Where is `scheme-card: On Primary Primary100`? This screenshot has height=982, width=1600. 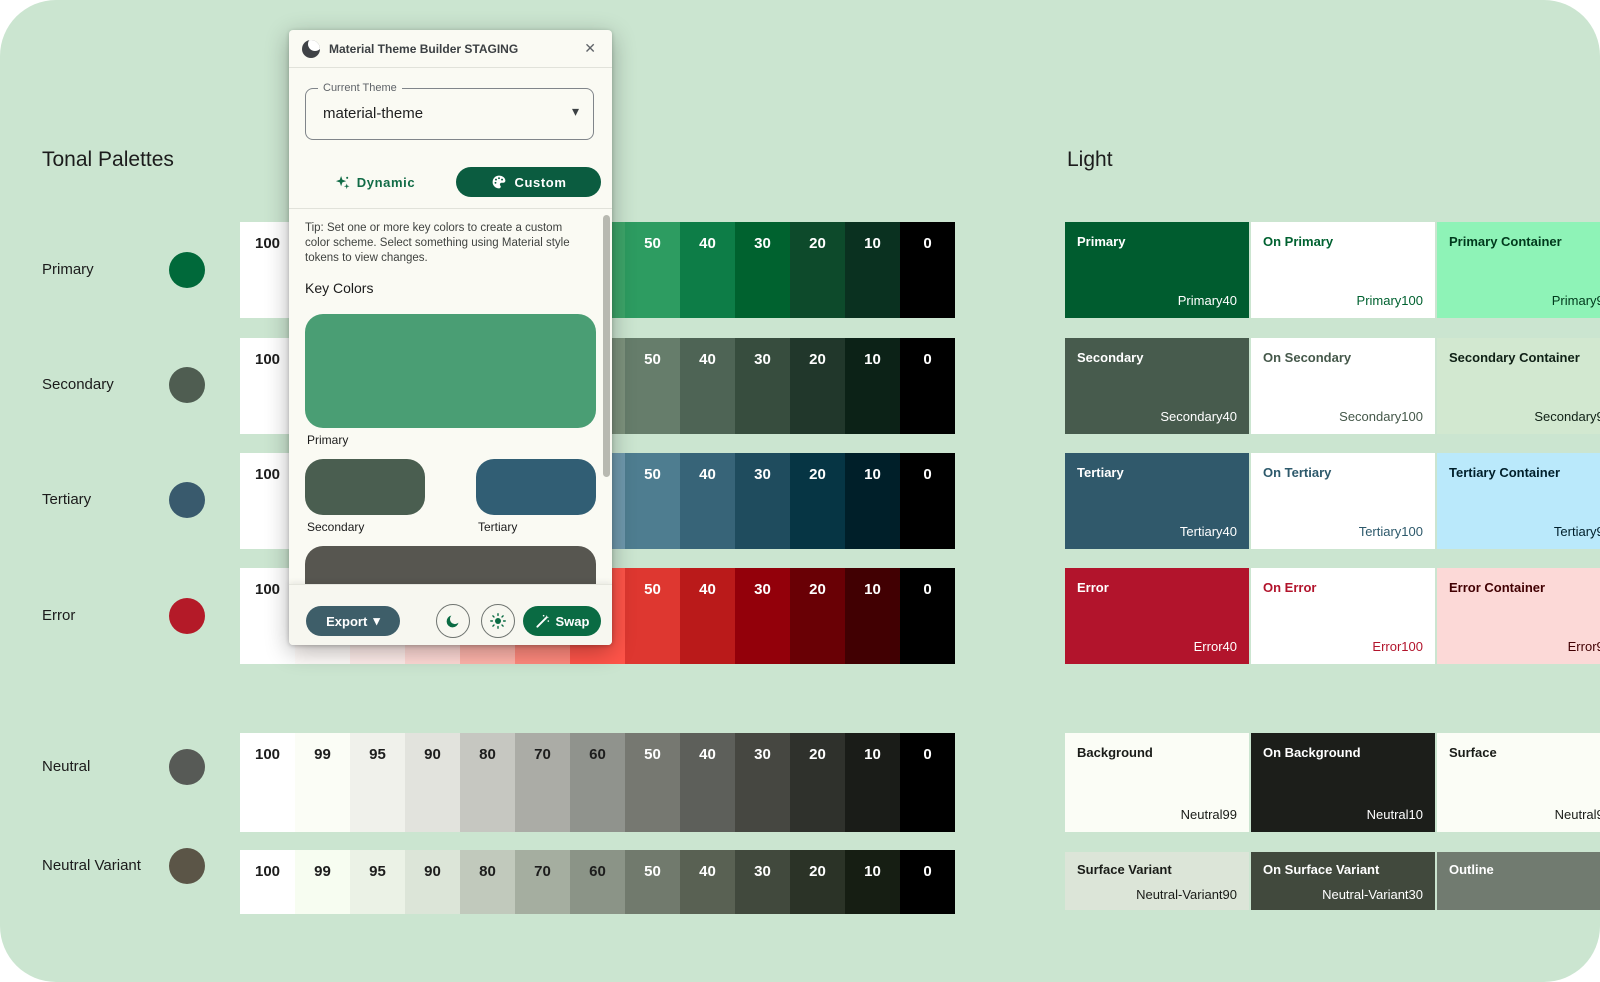 scheme-card: On Primary Primary100 is located at coordinates (1343, 270).